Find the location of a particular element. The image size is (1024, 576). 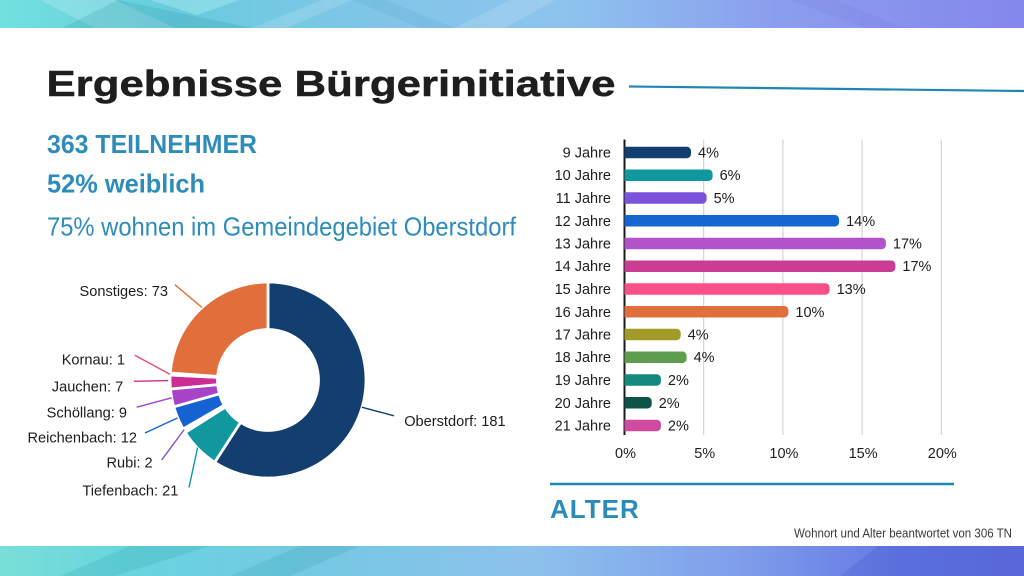

svg-text: 19 Jahre is located at coordinates (583, 381).